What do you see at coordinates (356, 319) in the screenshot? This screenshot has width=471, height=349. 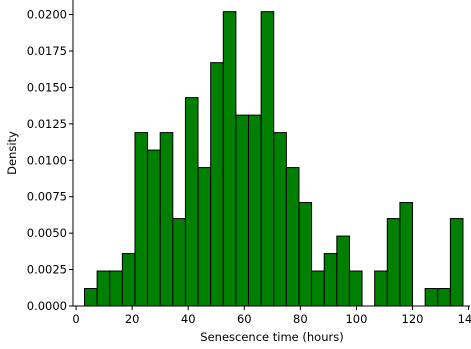 I see `x-tick-label: 100` at bounding box center [356, 319].